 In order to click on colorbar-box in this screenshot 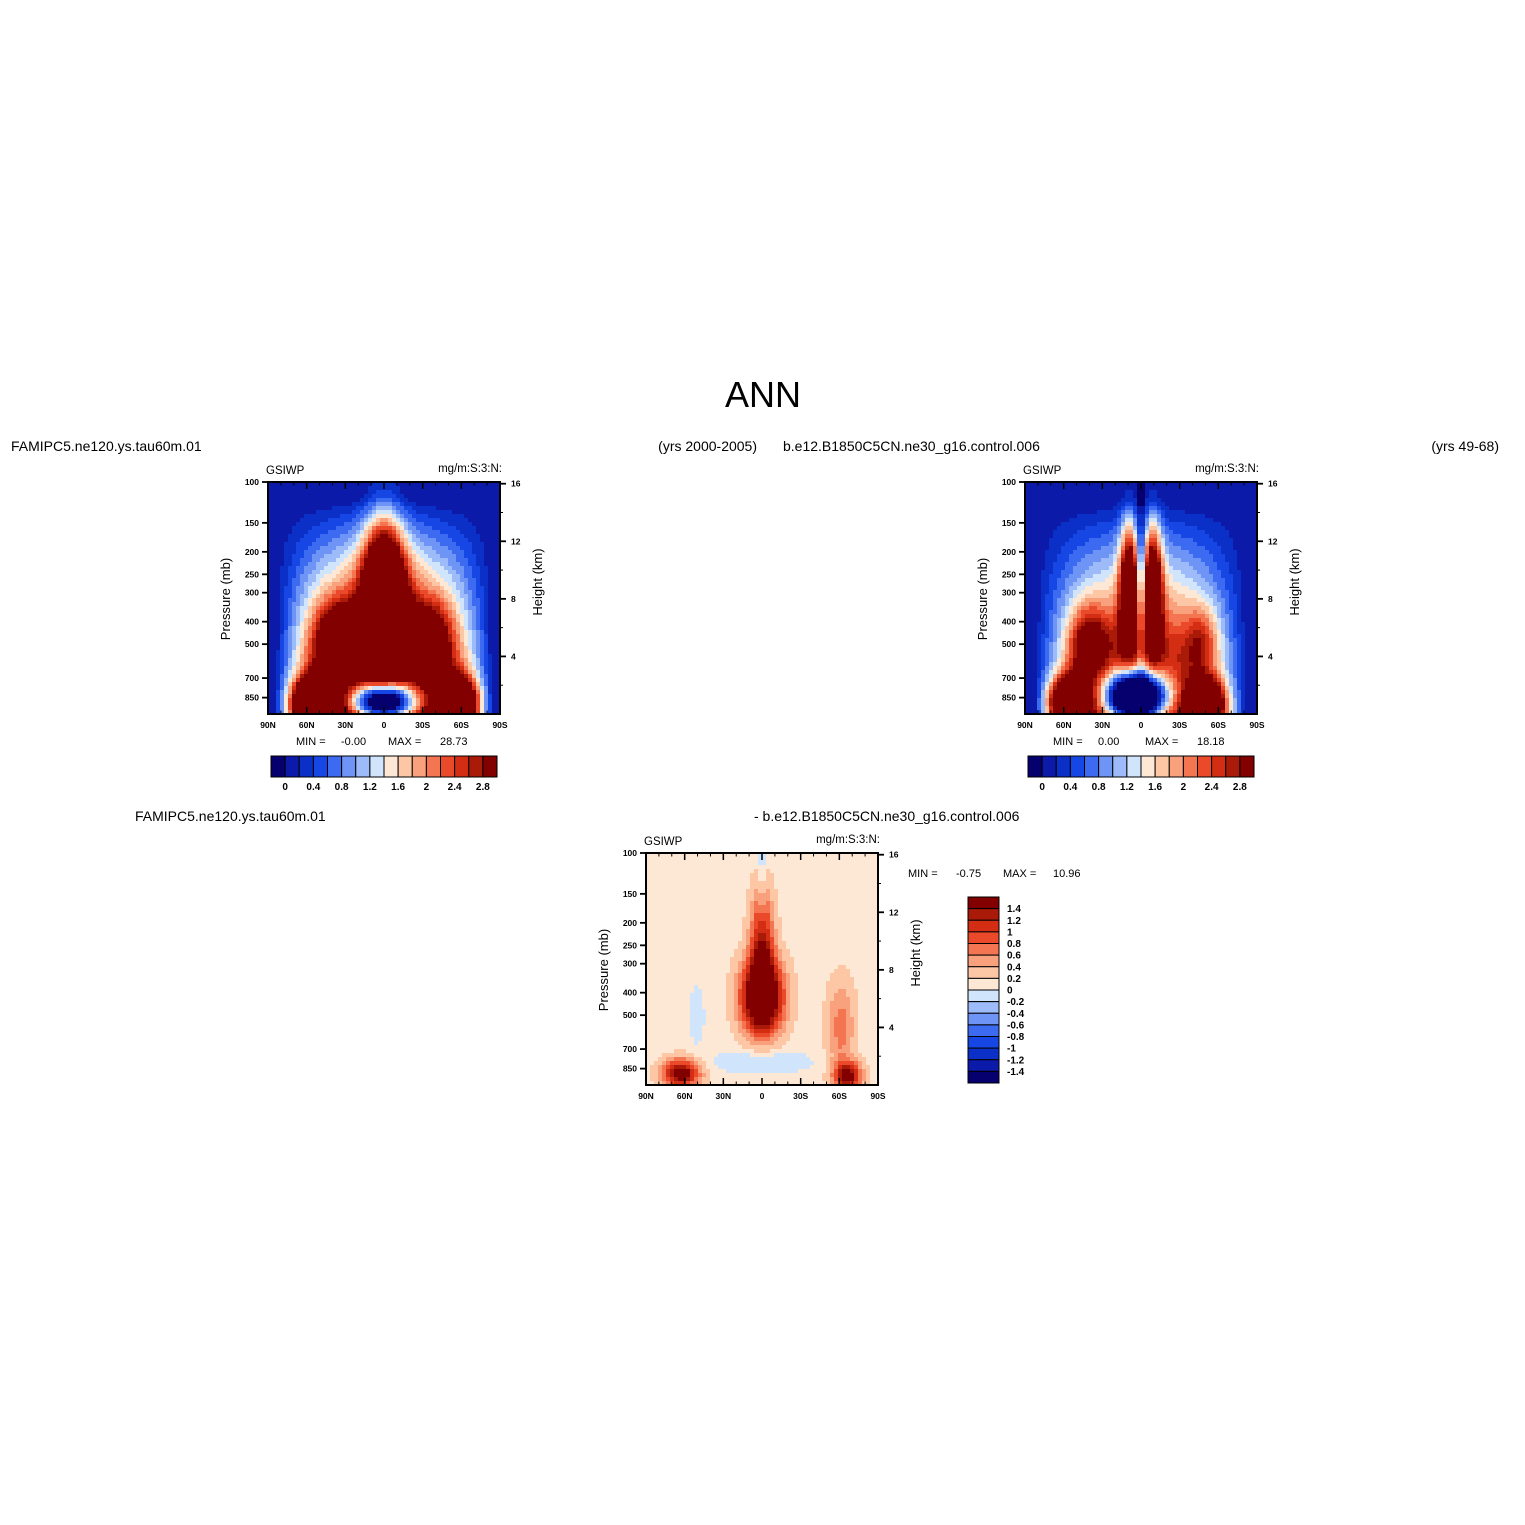, I will do `click(320, 766)`.